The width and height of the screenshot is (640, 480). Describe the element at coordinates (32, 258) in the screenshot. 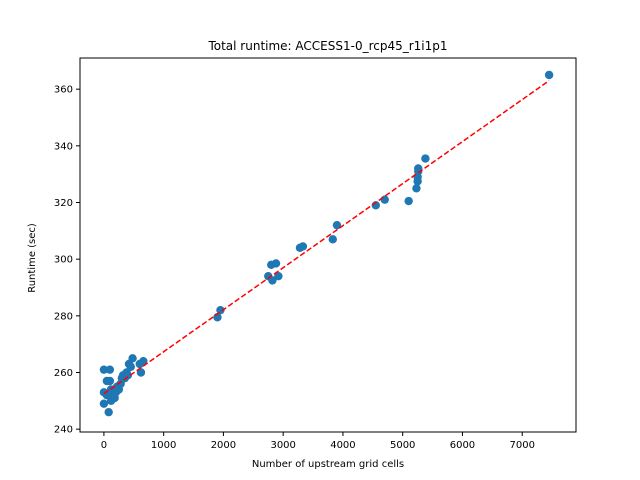

I see `y-axis-label: Runtime (sec)` at that location.